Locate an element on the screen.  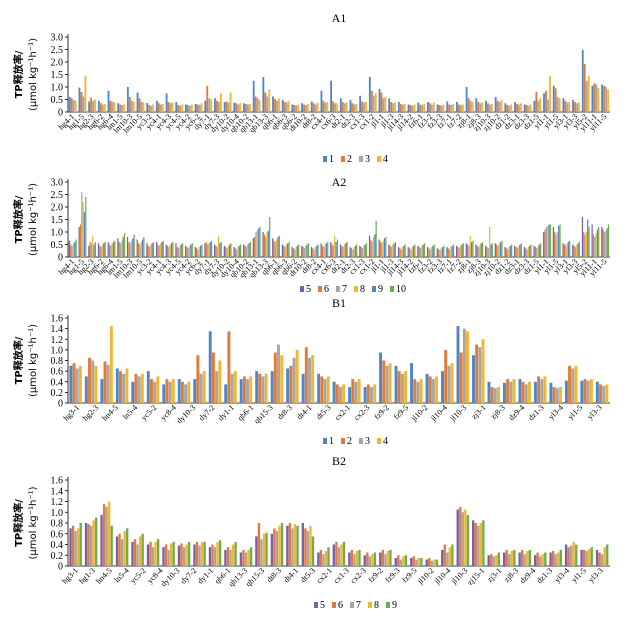
legend-label: 6 is located at coordinates (340, 605).